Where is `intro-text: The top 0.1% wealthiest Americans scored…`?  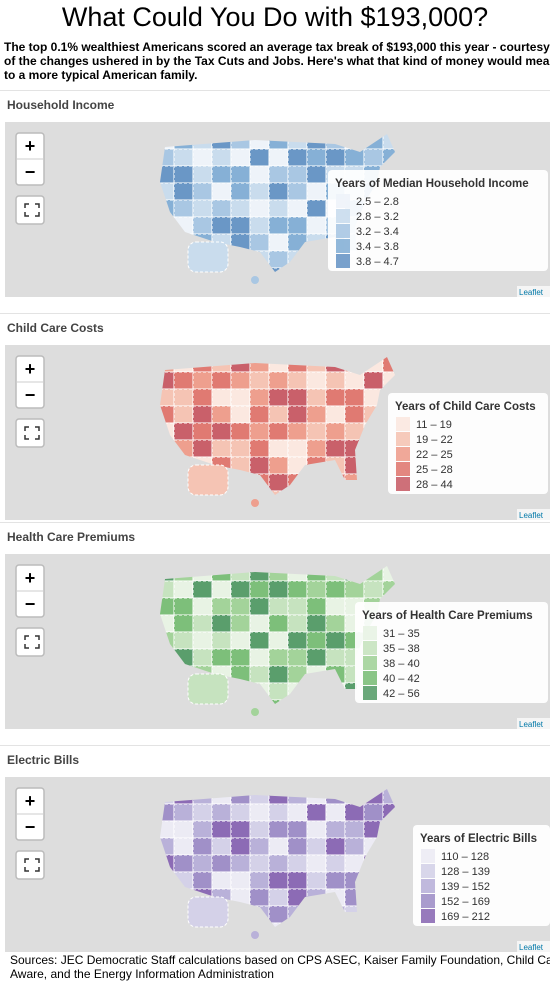 intro-text: The top 0.1% wealthiest Americans scored… is located at coordinates (277, 61).